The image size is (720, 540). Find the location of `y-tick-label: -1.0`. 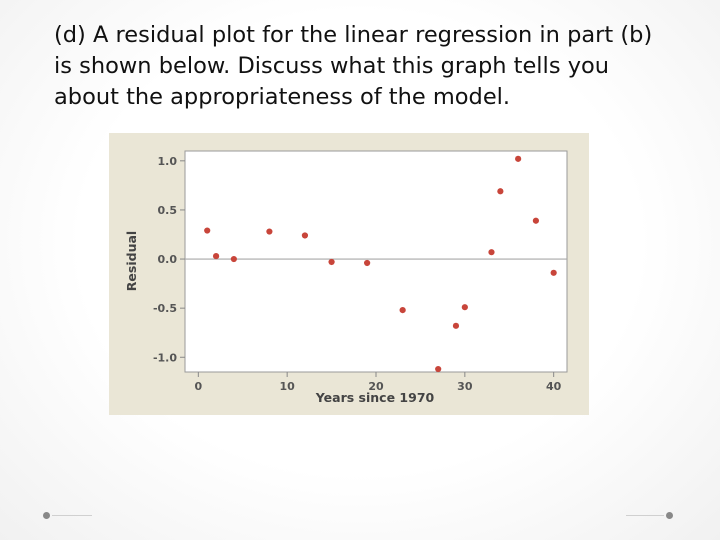

y-tick-label: -1.0 is located at coordinates (165, 357).